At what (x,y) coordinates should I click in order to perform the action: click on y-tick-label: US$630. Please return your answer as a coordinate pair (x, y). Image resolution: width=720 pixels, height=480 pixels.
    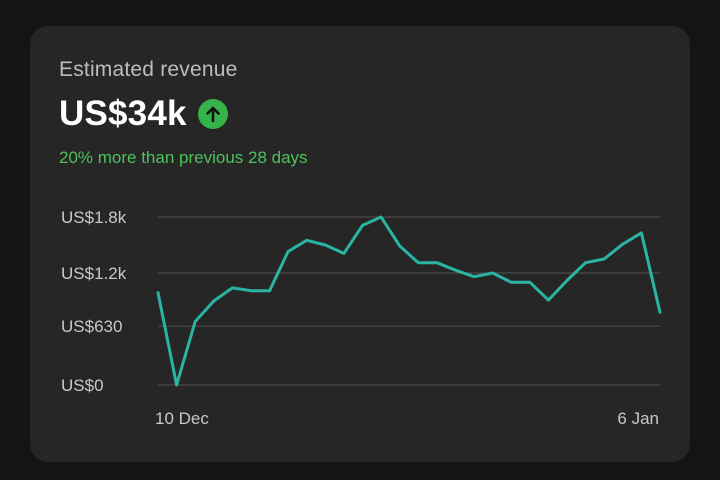
    Looking at the image, I should click on (91, 326).